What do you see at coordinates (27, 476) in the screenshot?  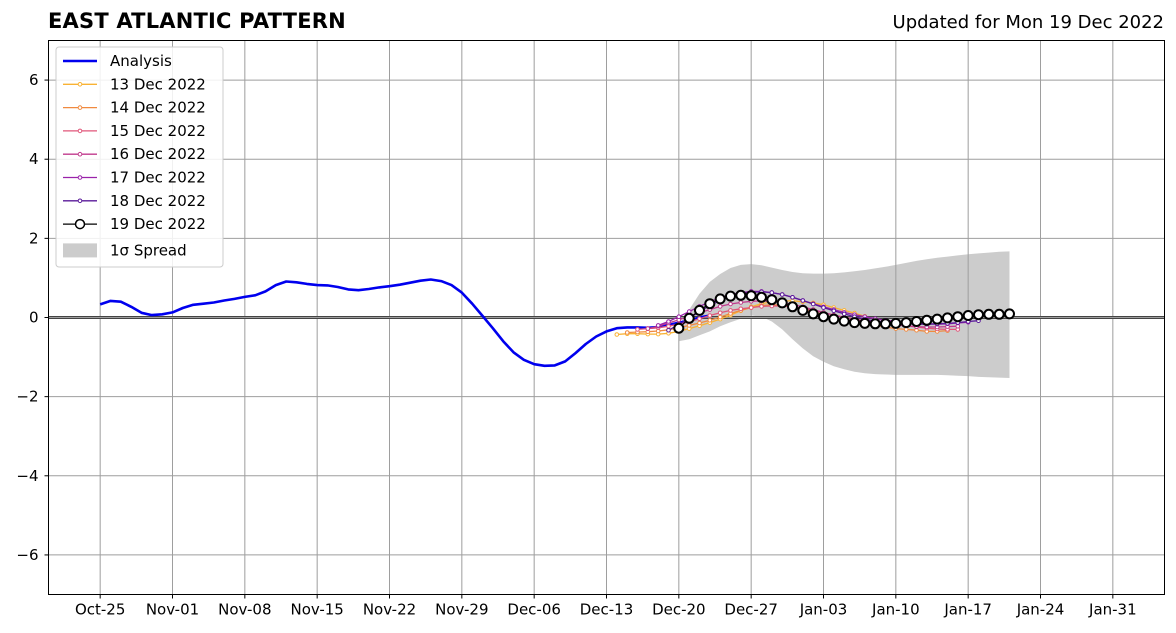 I see `y-tick-label: −4` at bounding box center [27, 476].